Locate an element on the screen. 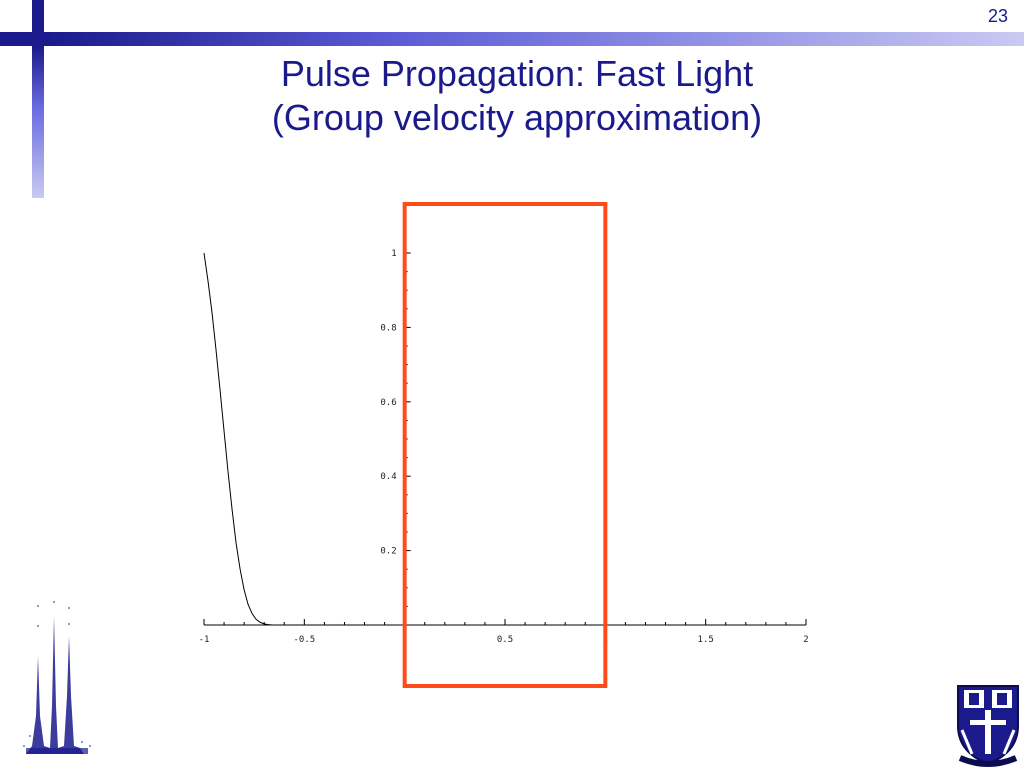 The width and height of the screenshot is (1024, 768). x-tick-label: -0.5 is located at coordinates (304, 640).